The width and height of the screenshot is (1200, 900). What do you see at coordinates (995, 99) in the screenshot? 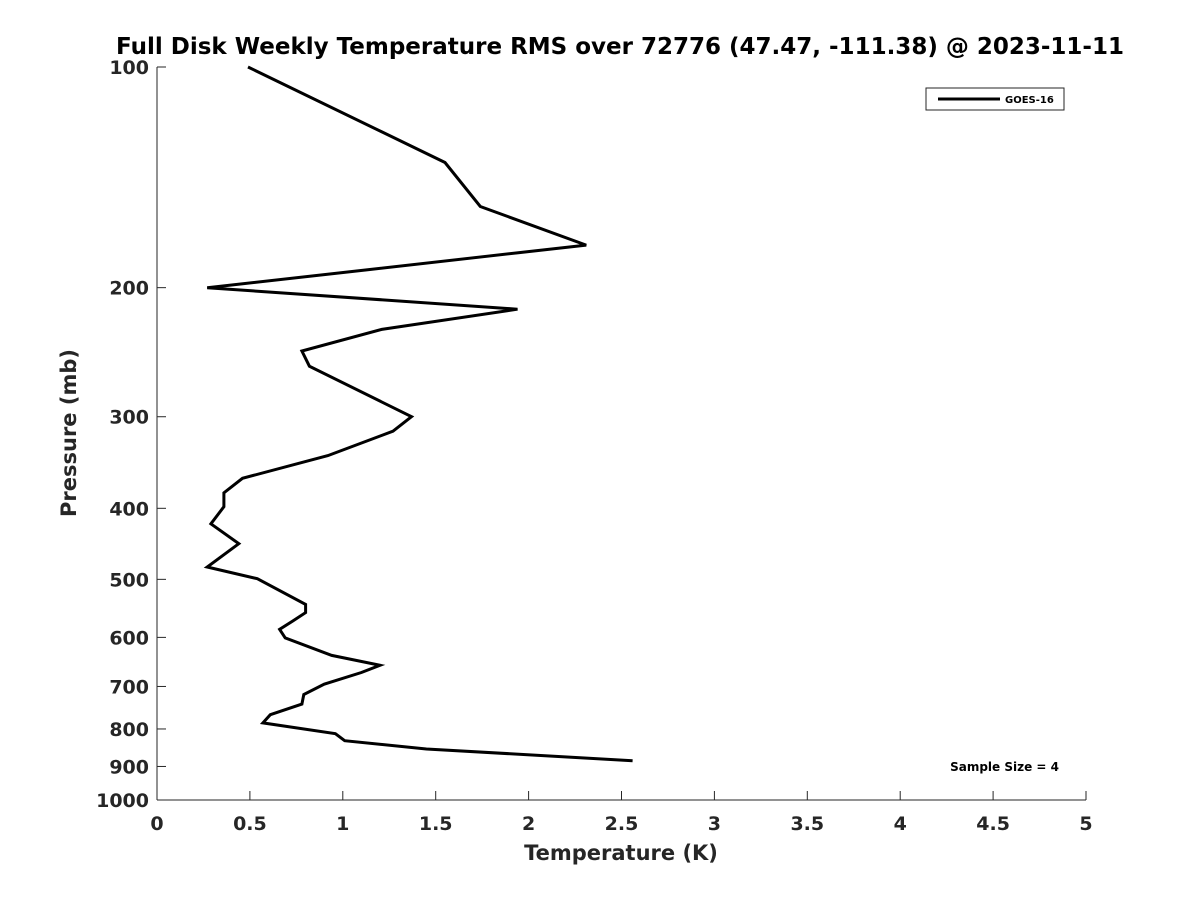
I see `legend: GOES-16` at bounding box center [995, 99].